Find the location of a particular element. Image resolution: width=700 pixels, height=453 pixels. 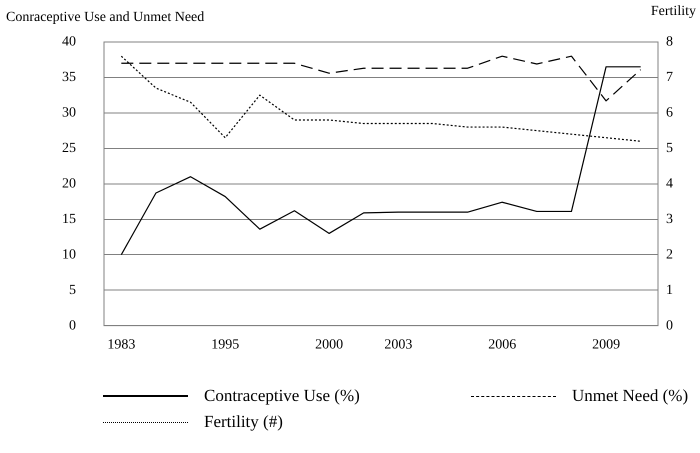

y-axis-title: Conraceptive Use and Unmet Need is located at coordinates (105, 18).